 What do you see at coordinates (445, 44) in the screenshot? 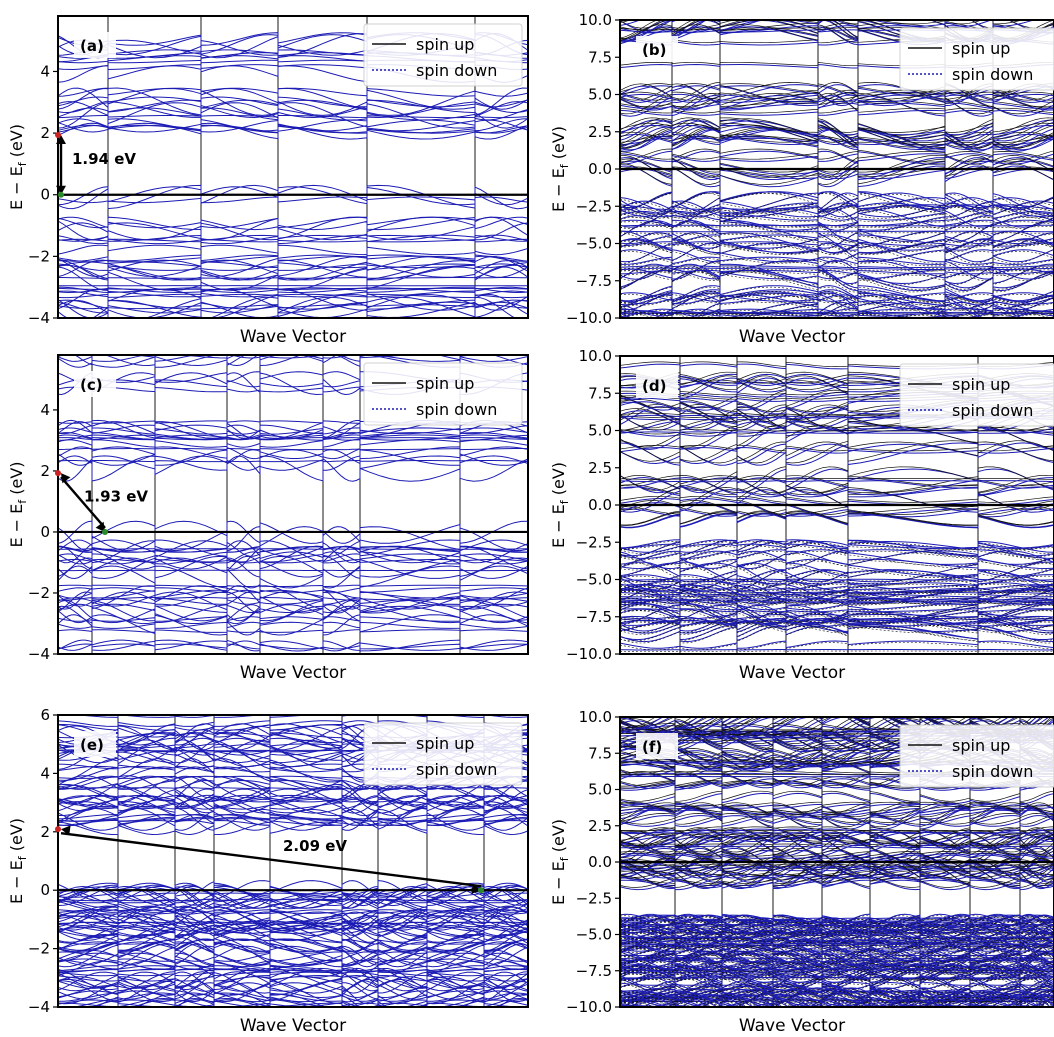
I see `legend-label-spin-up: spin up` at bounding box center [445, 44].